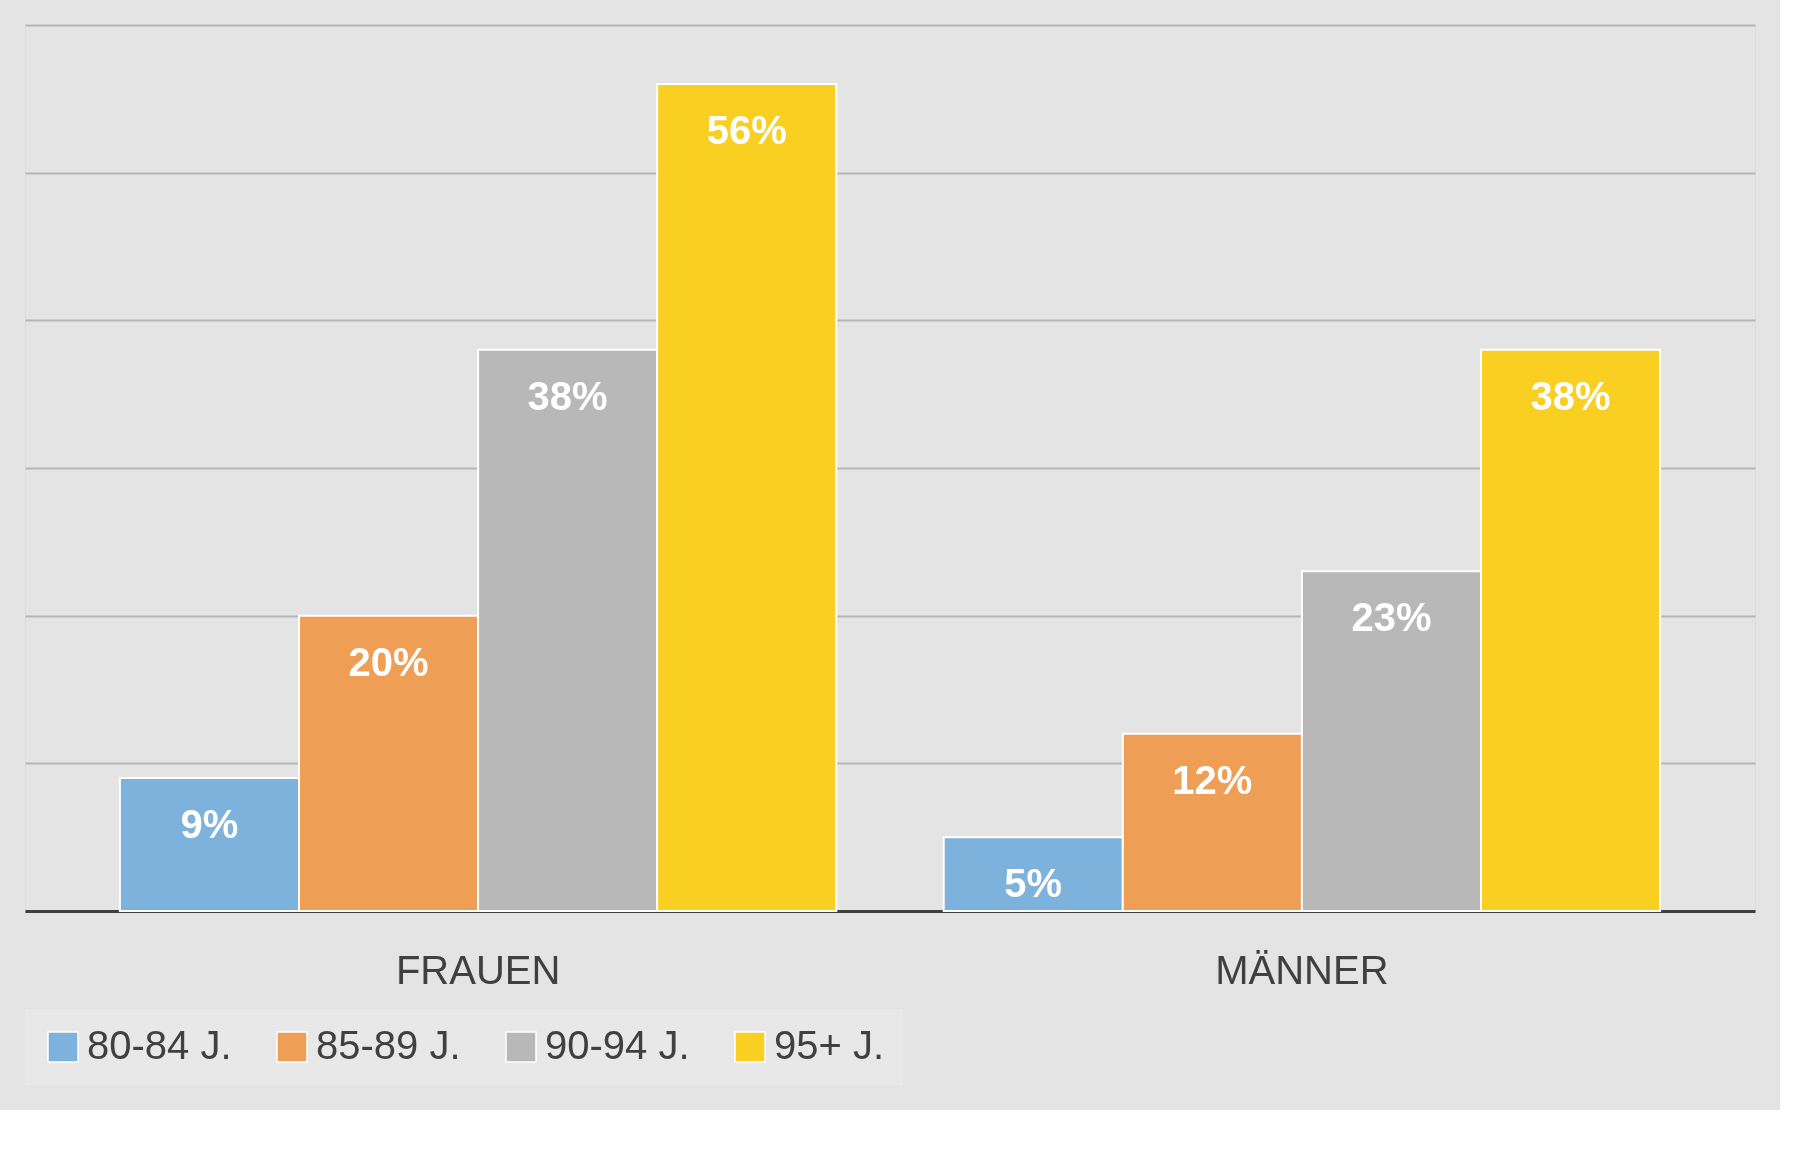  What do you see at coordinates (159, 1045) in the screenshot?
I see `legend-label: 80-84 J.` at bounding box center [159, 1045].